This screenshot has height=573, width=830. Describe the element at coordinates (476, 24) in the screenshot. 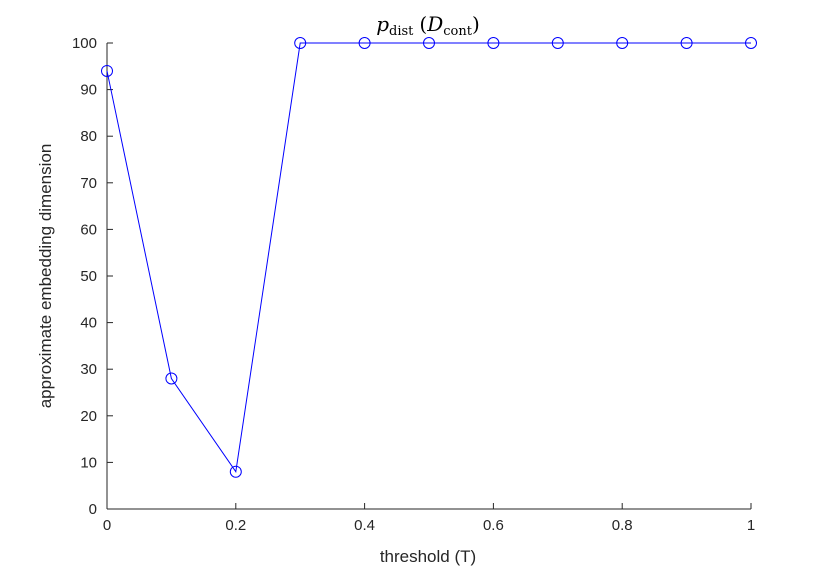

I see `title-close-paren: )` at that location.